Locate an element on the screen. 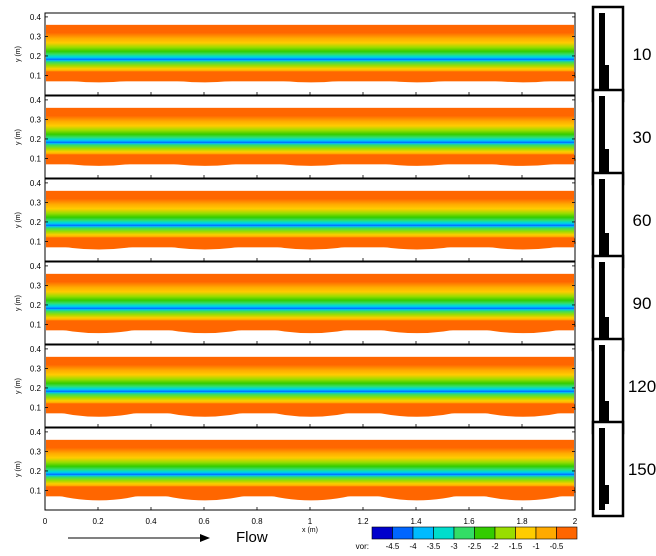  x-tick-label: 1.4 is located at coordinates (416, 521).